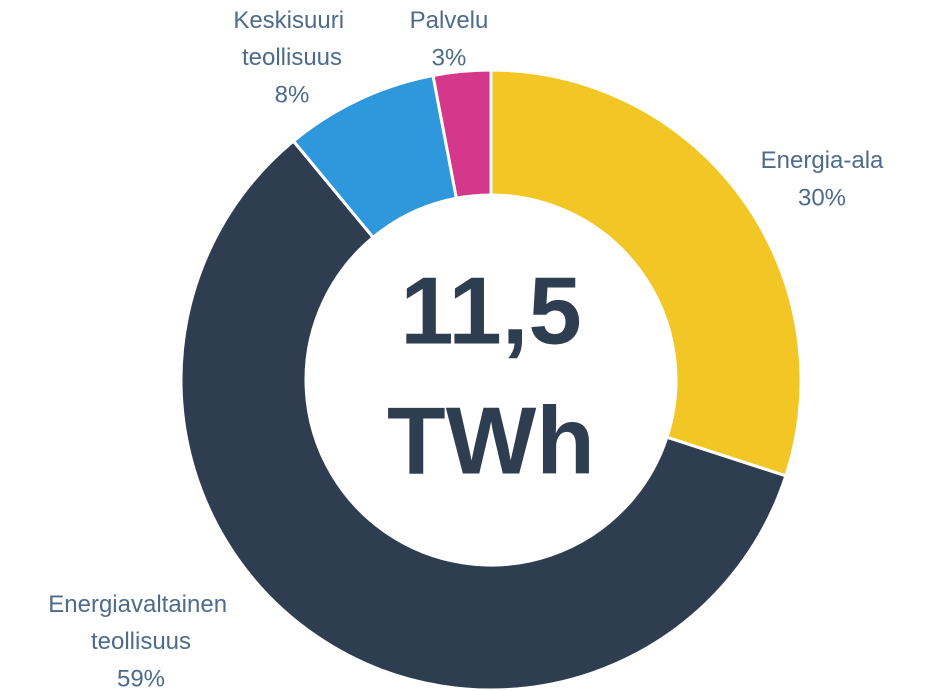  Describe the element at coordinates (291, 39) in the screenshot. I see `slice-label: Keskisuuri teollisuus` at that location.